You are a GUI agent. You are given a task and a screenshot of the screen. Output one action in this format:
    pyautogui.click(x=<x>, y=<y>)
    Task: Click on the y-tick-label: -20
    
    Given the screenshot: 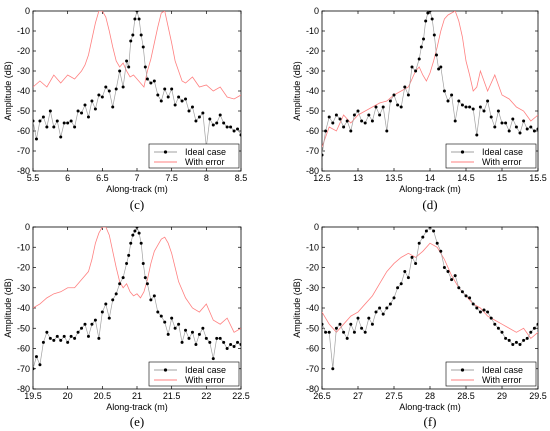 What is the action you would take?
    pyautogui.click(x=23, y=268)
    